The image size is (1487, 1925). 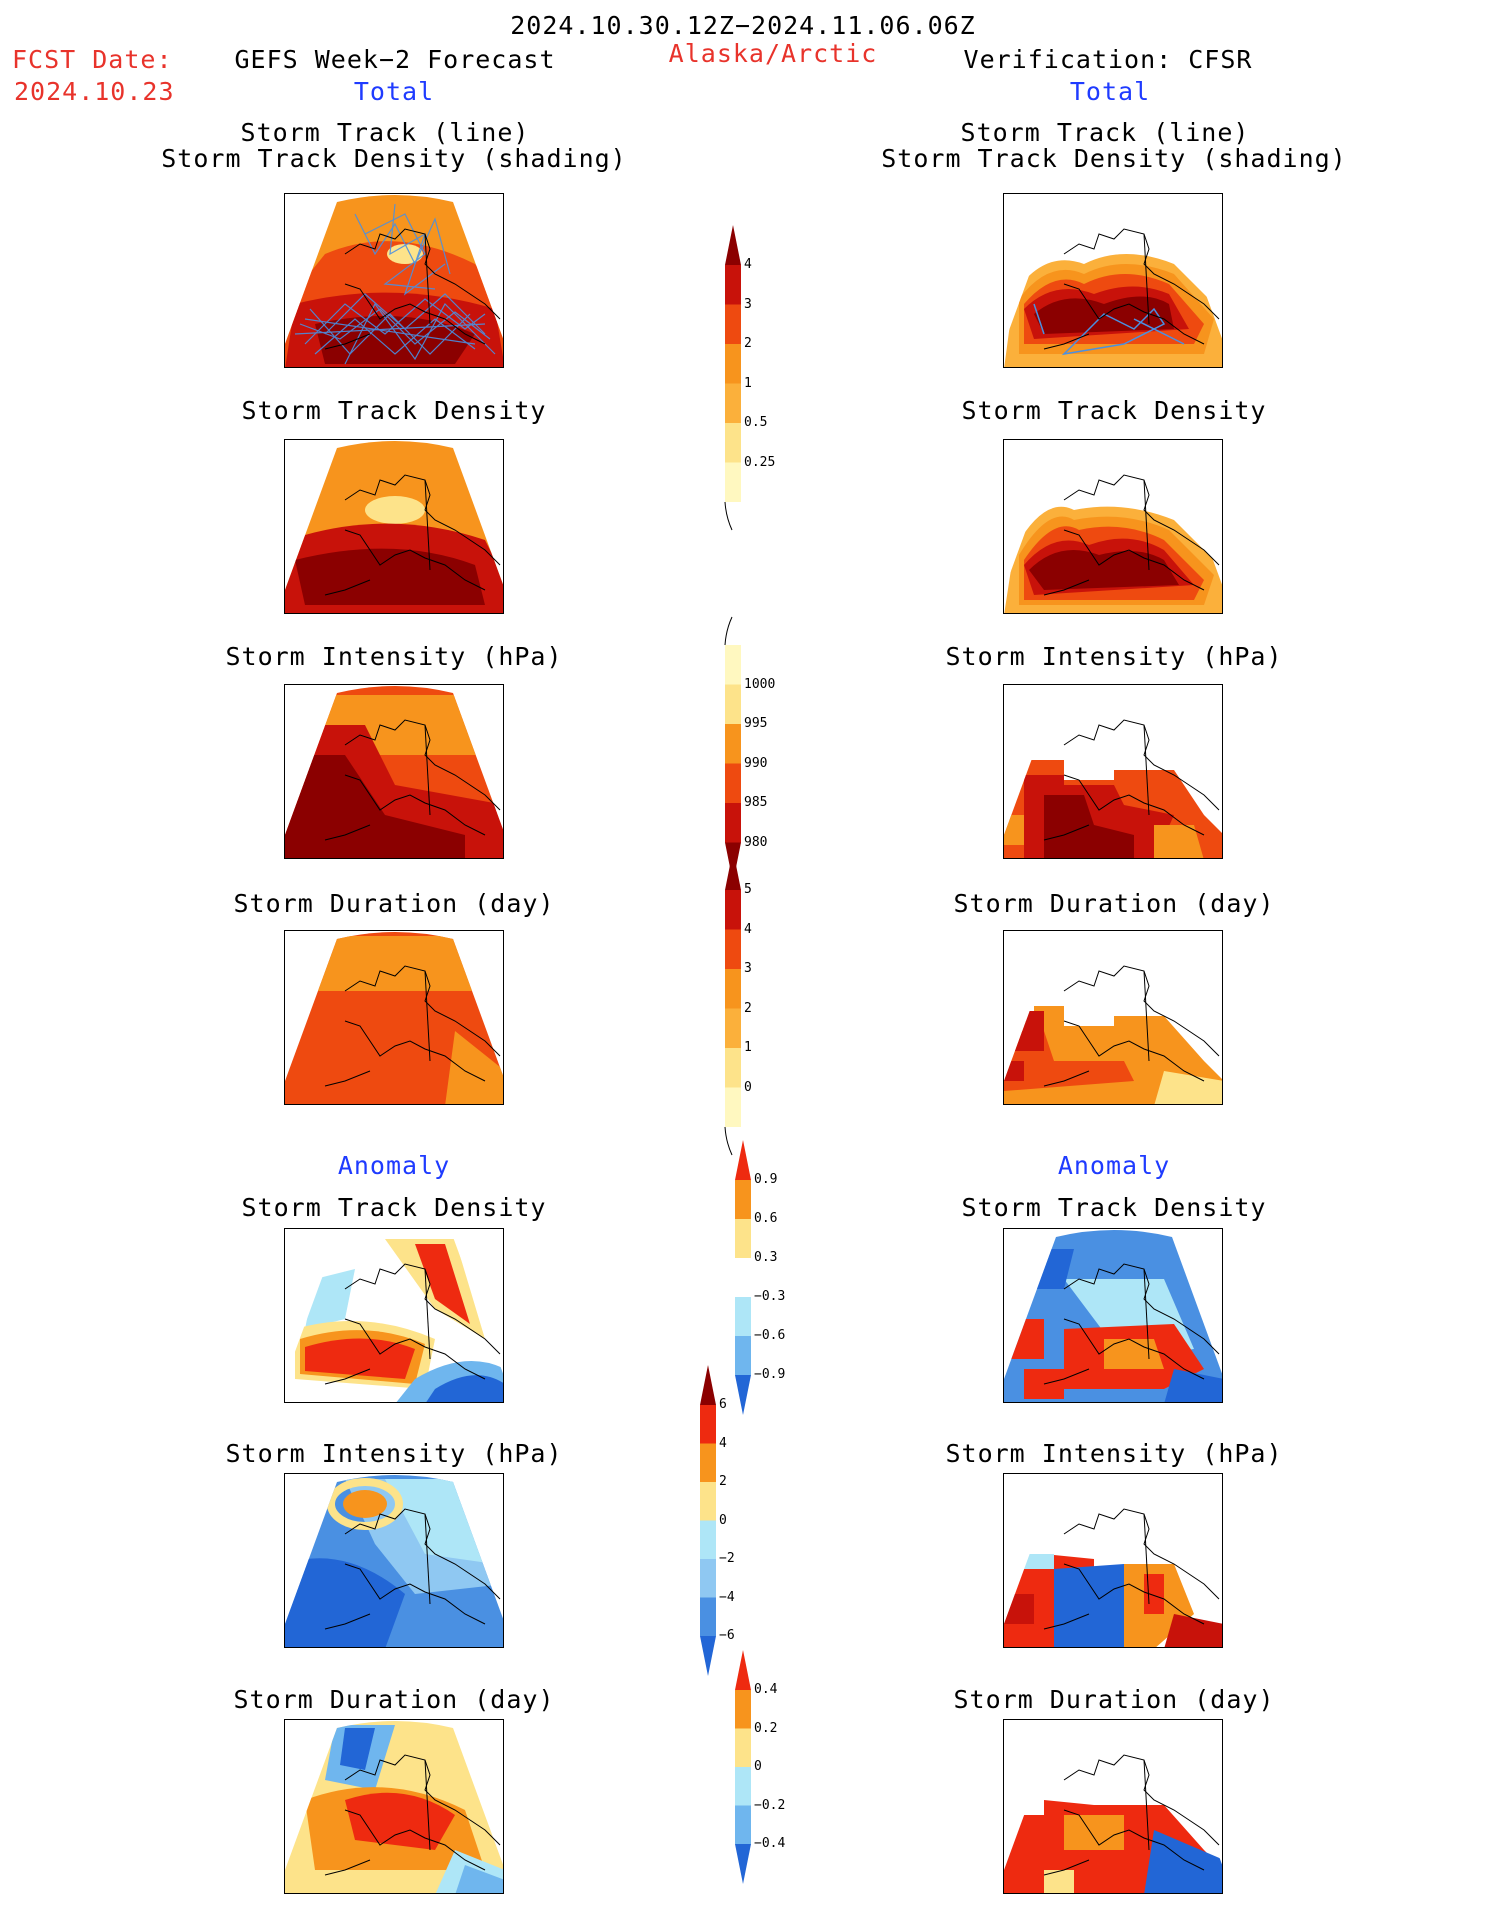 What do you see at coordinates (748, 383) in the screenshot?
I see `colorbar-tick-label: 1` at bounding box center [748, 383].